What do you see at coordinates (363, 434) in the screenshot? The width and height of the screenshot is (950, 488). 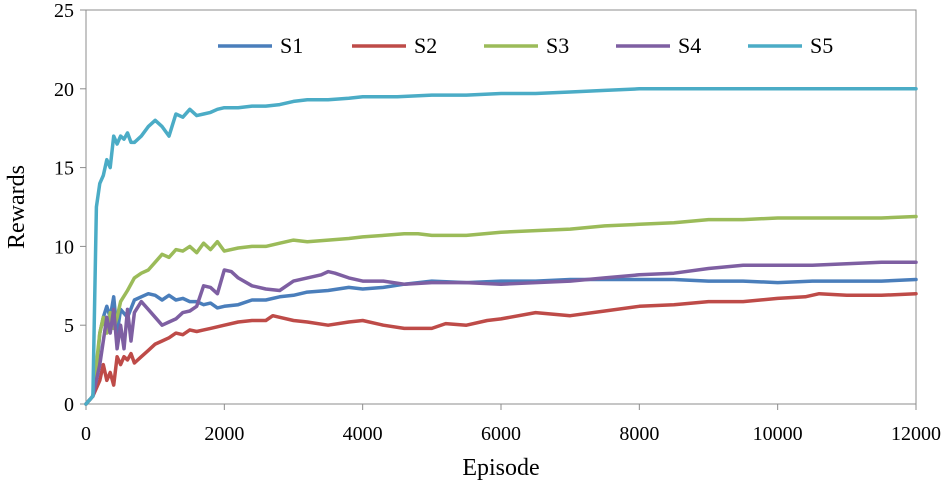 I see `x-tick-label: 4000` at bounding box center [363, 434].